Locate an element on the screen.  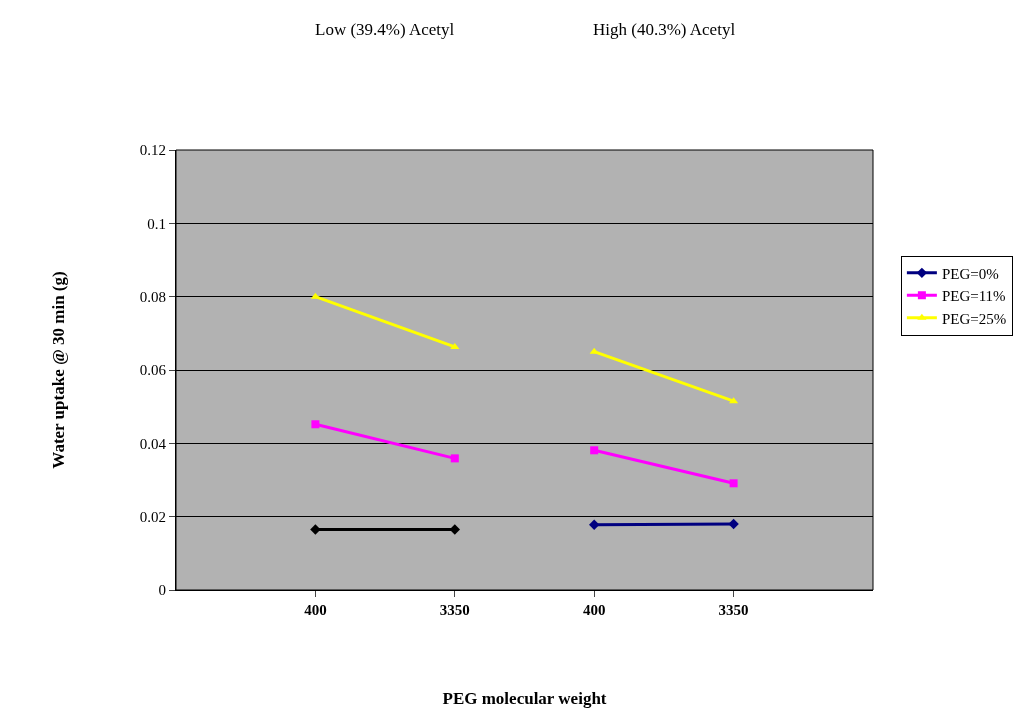
legend-label: PEG=0% is located at coordinates (970, 273).